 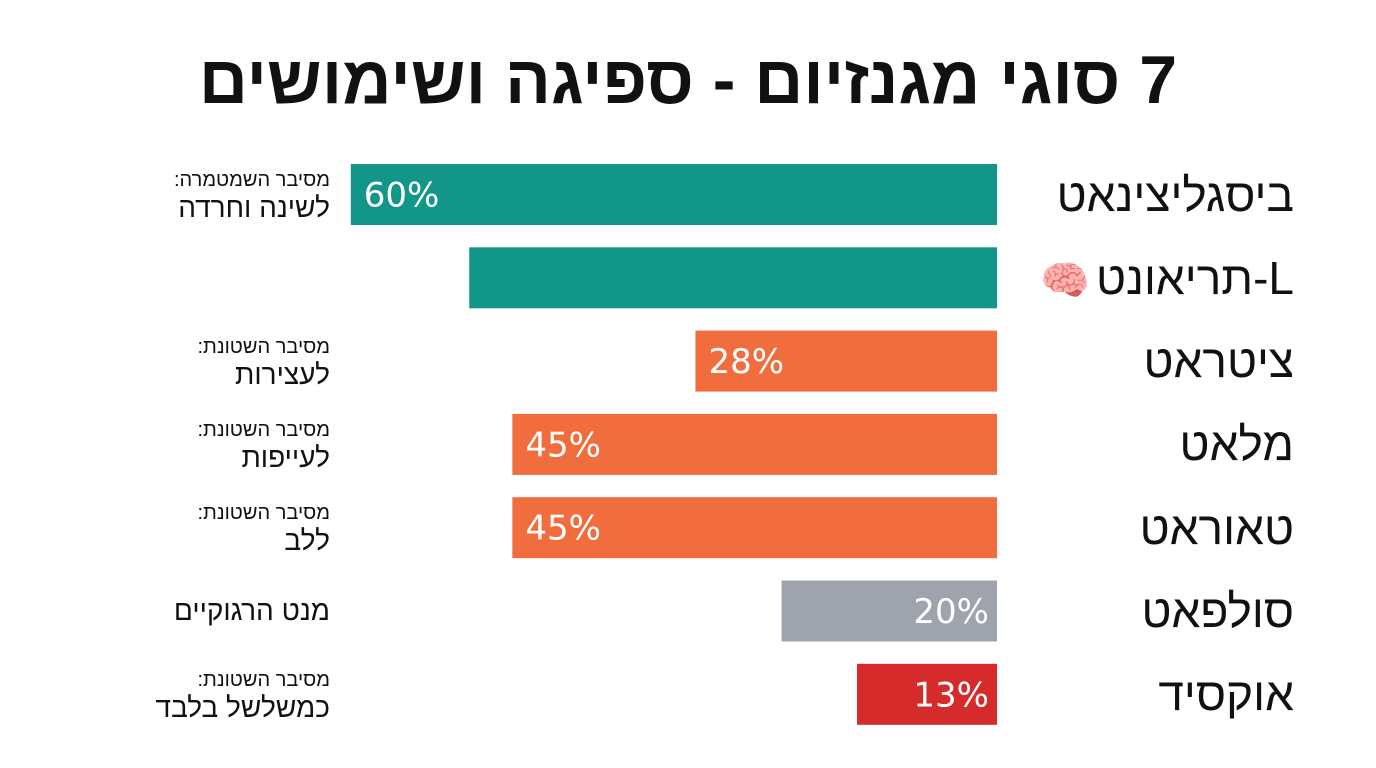 I want to click on side-note-text: לשינה וחרדה, so click(x=254, y=207).